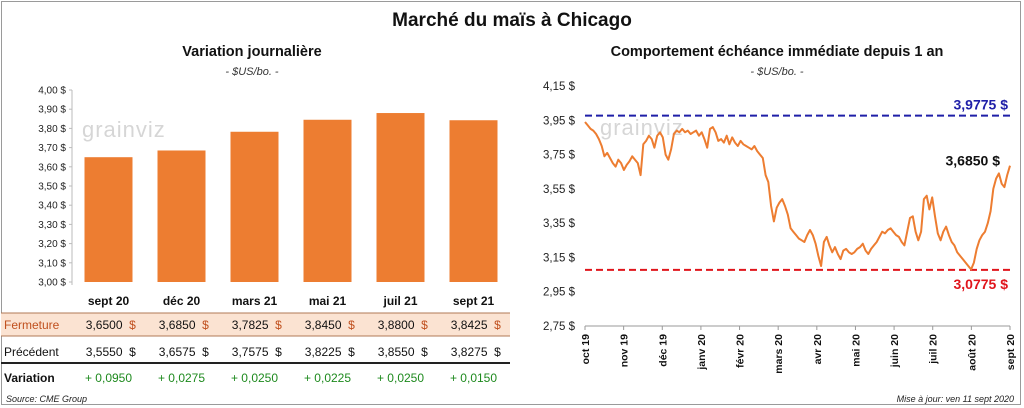 This screenshot has width=1024, height=408. I want to click on right-y-tick-label: 3,35 $, so click(559, 224).